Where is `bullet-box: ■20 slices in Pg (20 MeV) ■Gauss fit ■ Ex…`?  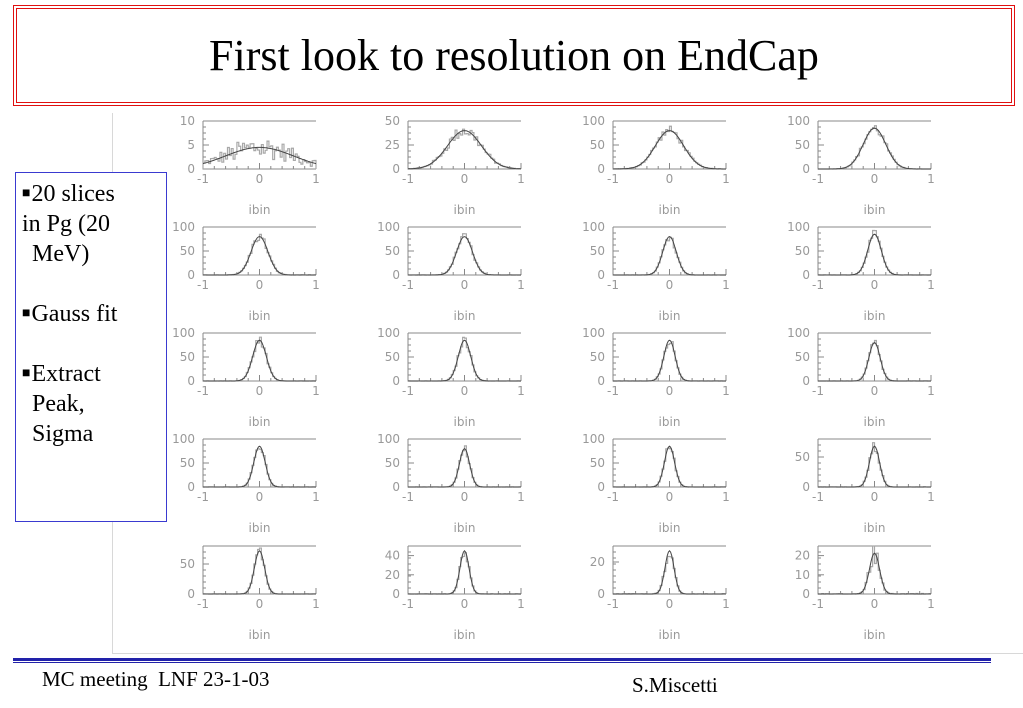
bullet-box: ■20 slices in Pg (20 MeV) ■Gauss fit ■ Ex… is located at coordinates (91, 347).